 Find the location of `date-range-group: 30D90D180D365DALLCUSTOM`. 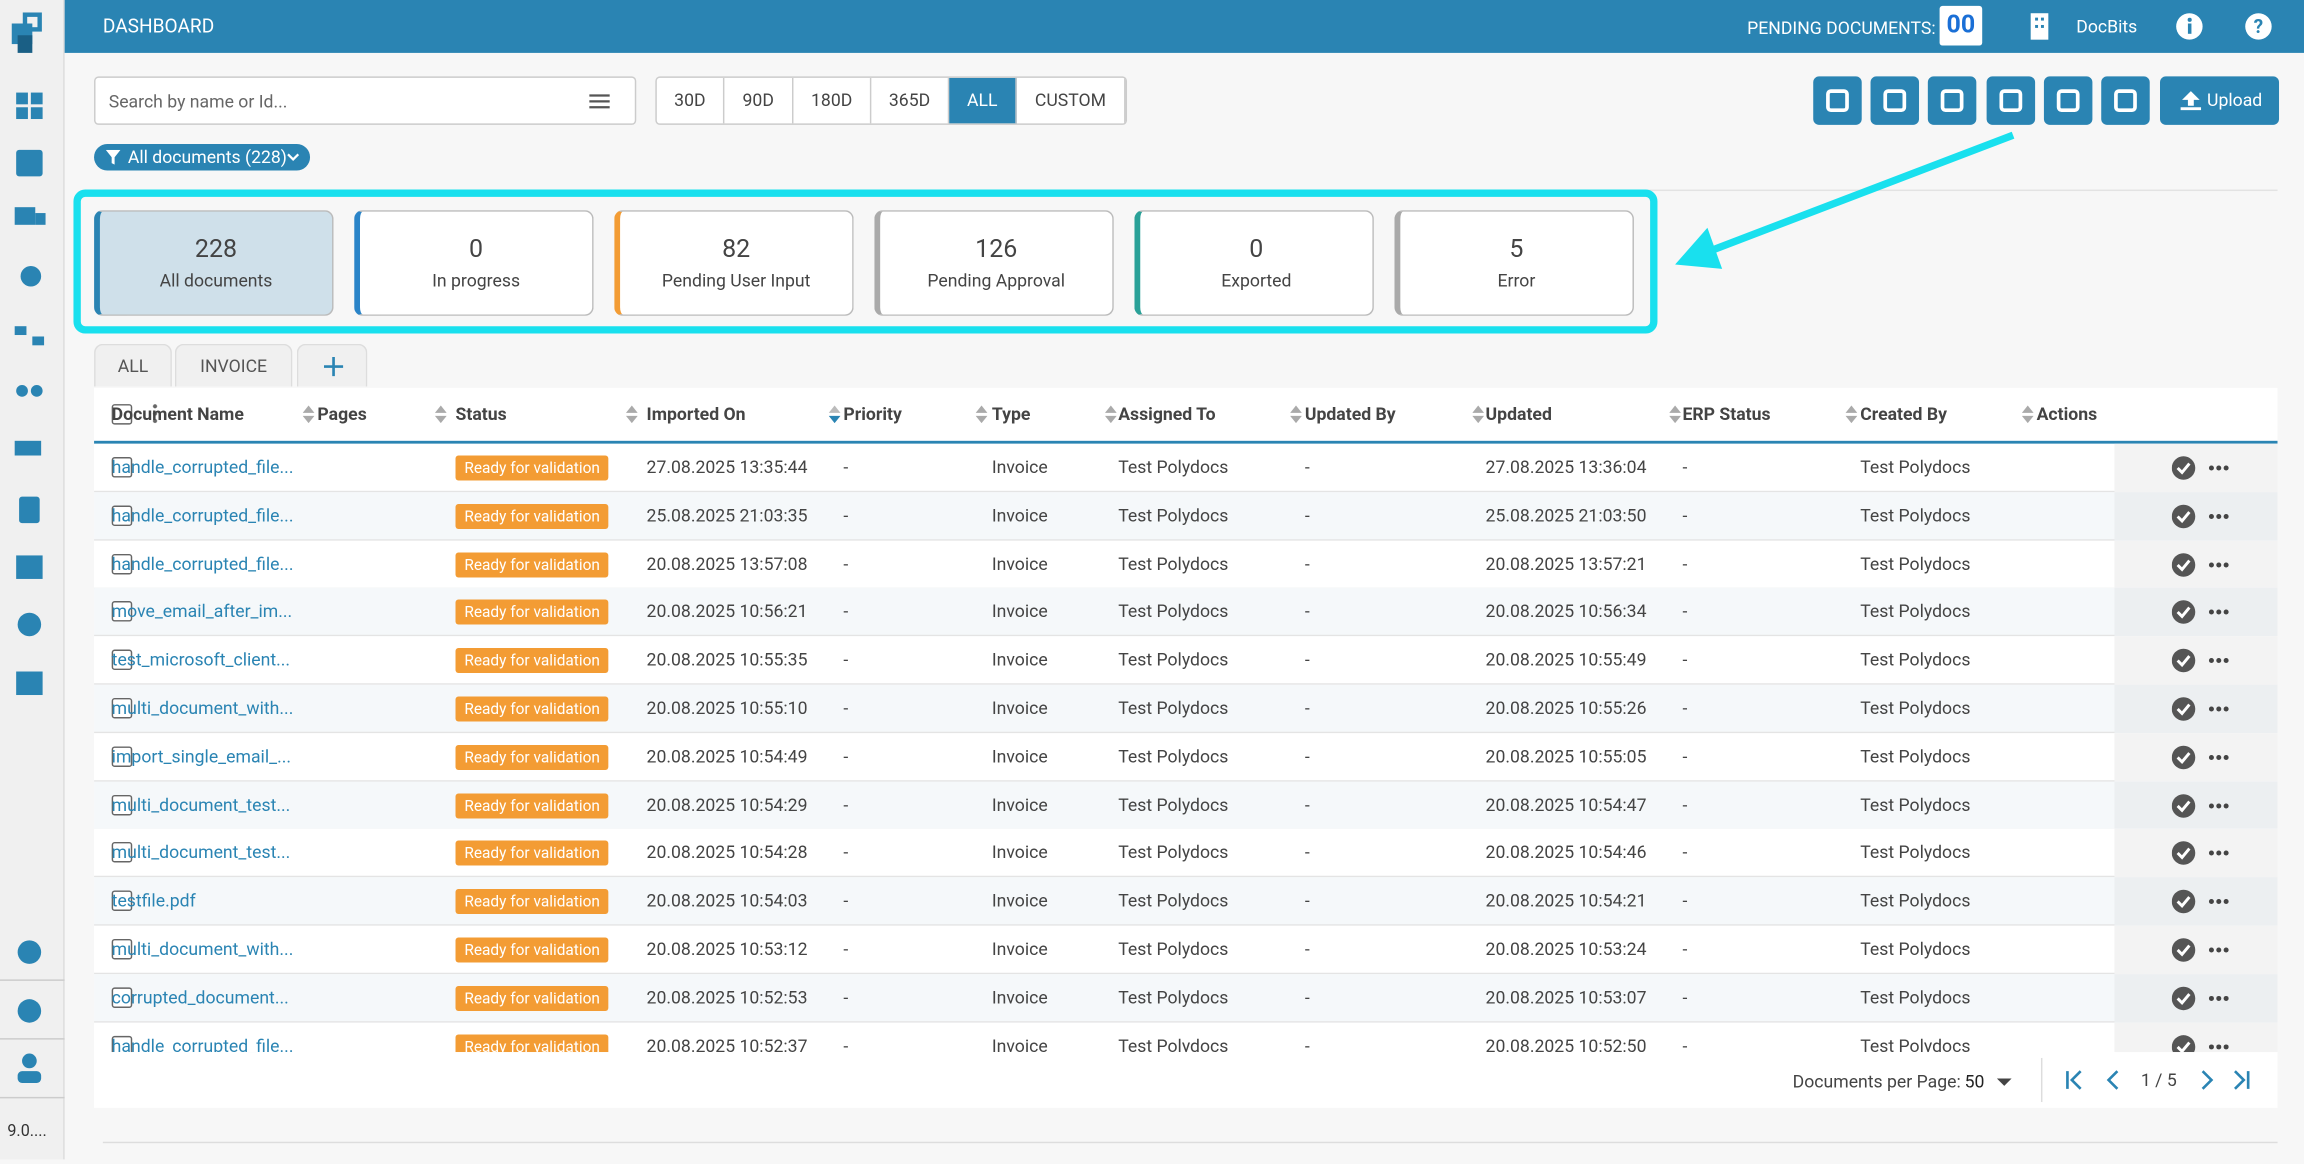

date-range-group: 30D90D180D365DALLCUSTOM is located at coordinates (891, 100).